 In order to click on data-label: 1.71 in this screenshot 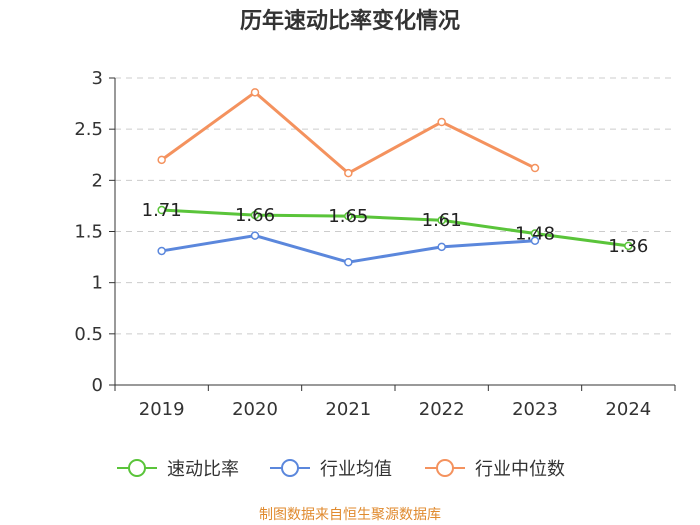, I will do `click(162, 210)`.